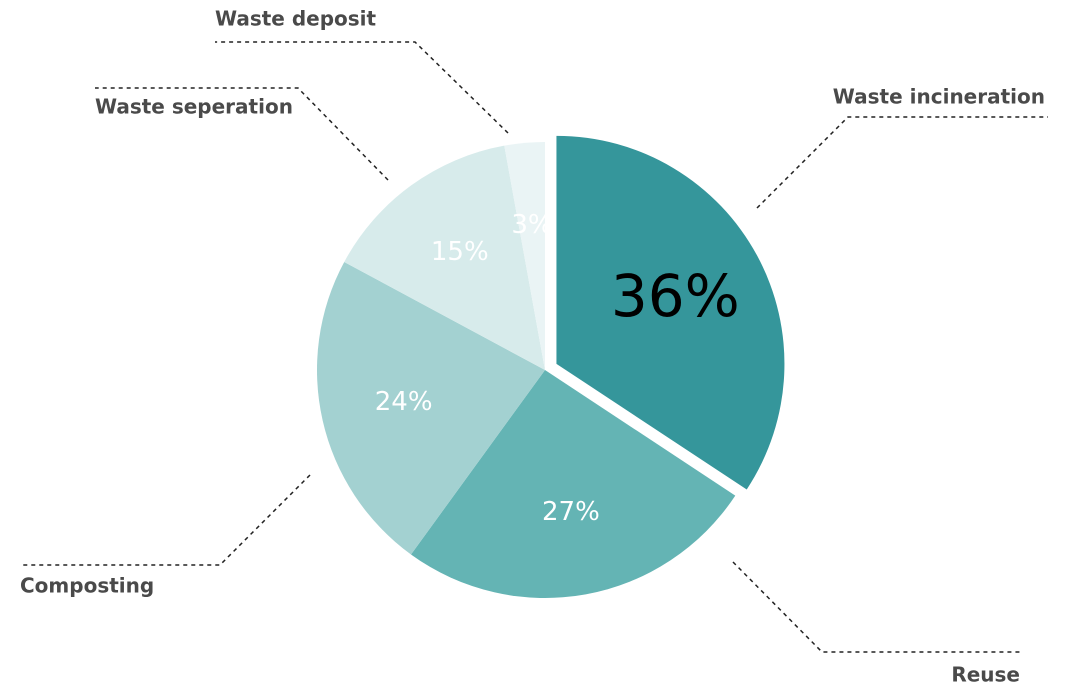 Image resolution: width=1071 pixels, height=689 pixels. What do you see at coordinates (404, 402) in the screenshot?
I see `value-label: 24%` at bounding box center [404, 402].